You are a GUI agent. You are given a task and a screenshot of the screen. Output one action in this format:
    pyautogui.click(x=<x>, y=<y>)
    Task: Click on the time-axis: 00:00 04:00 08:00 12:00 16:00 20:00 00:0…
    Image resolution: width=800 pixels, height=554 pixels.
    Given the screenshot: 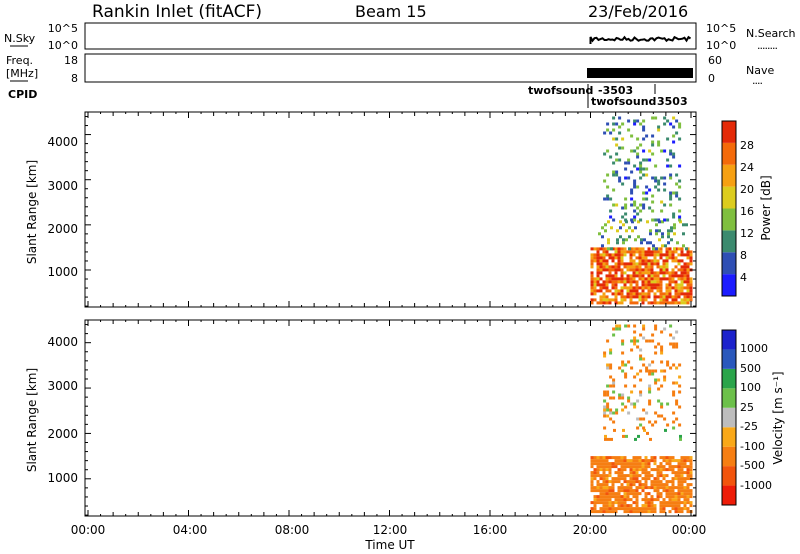 What is the action you would take?
    pyautogui.click(x=389, y=537)
    